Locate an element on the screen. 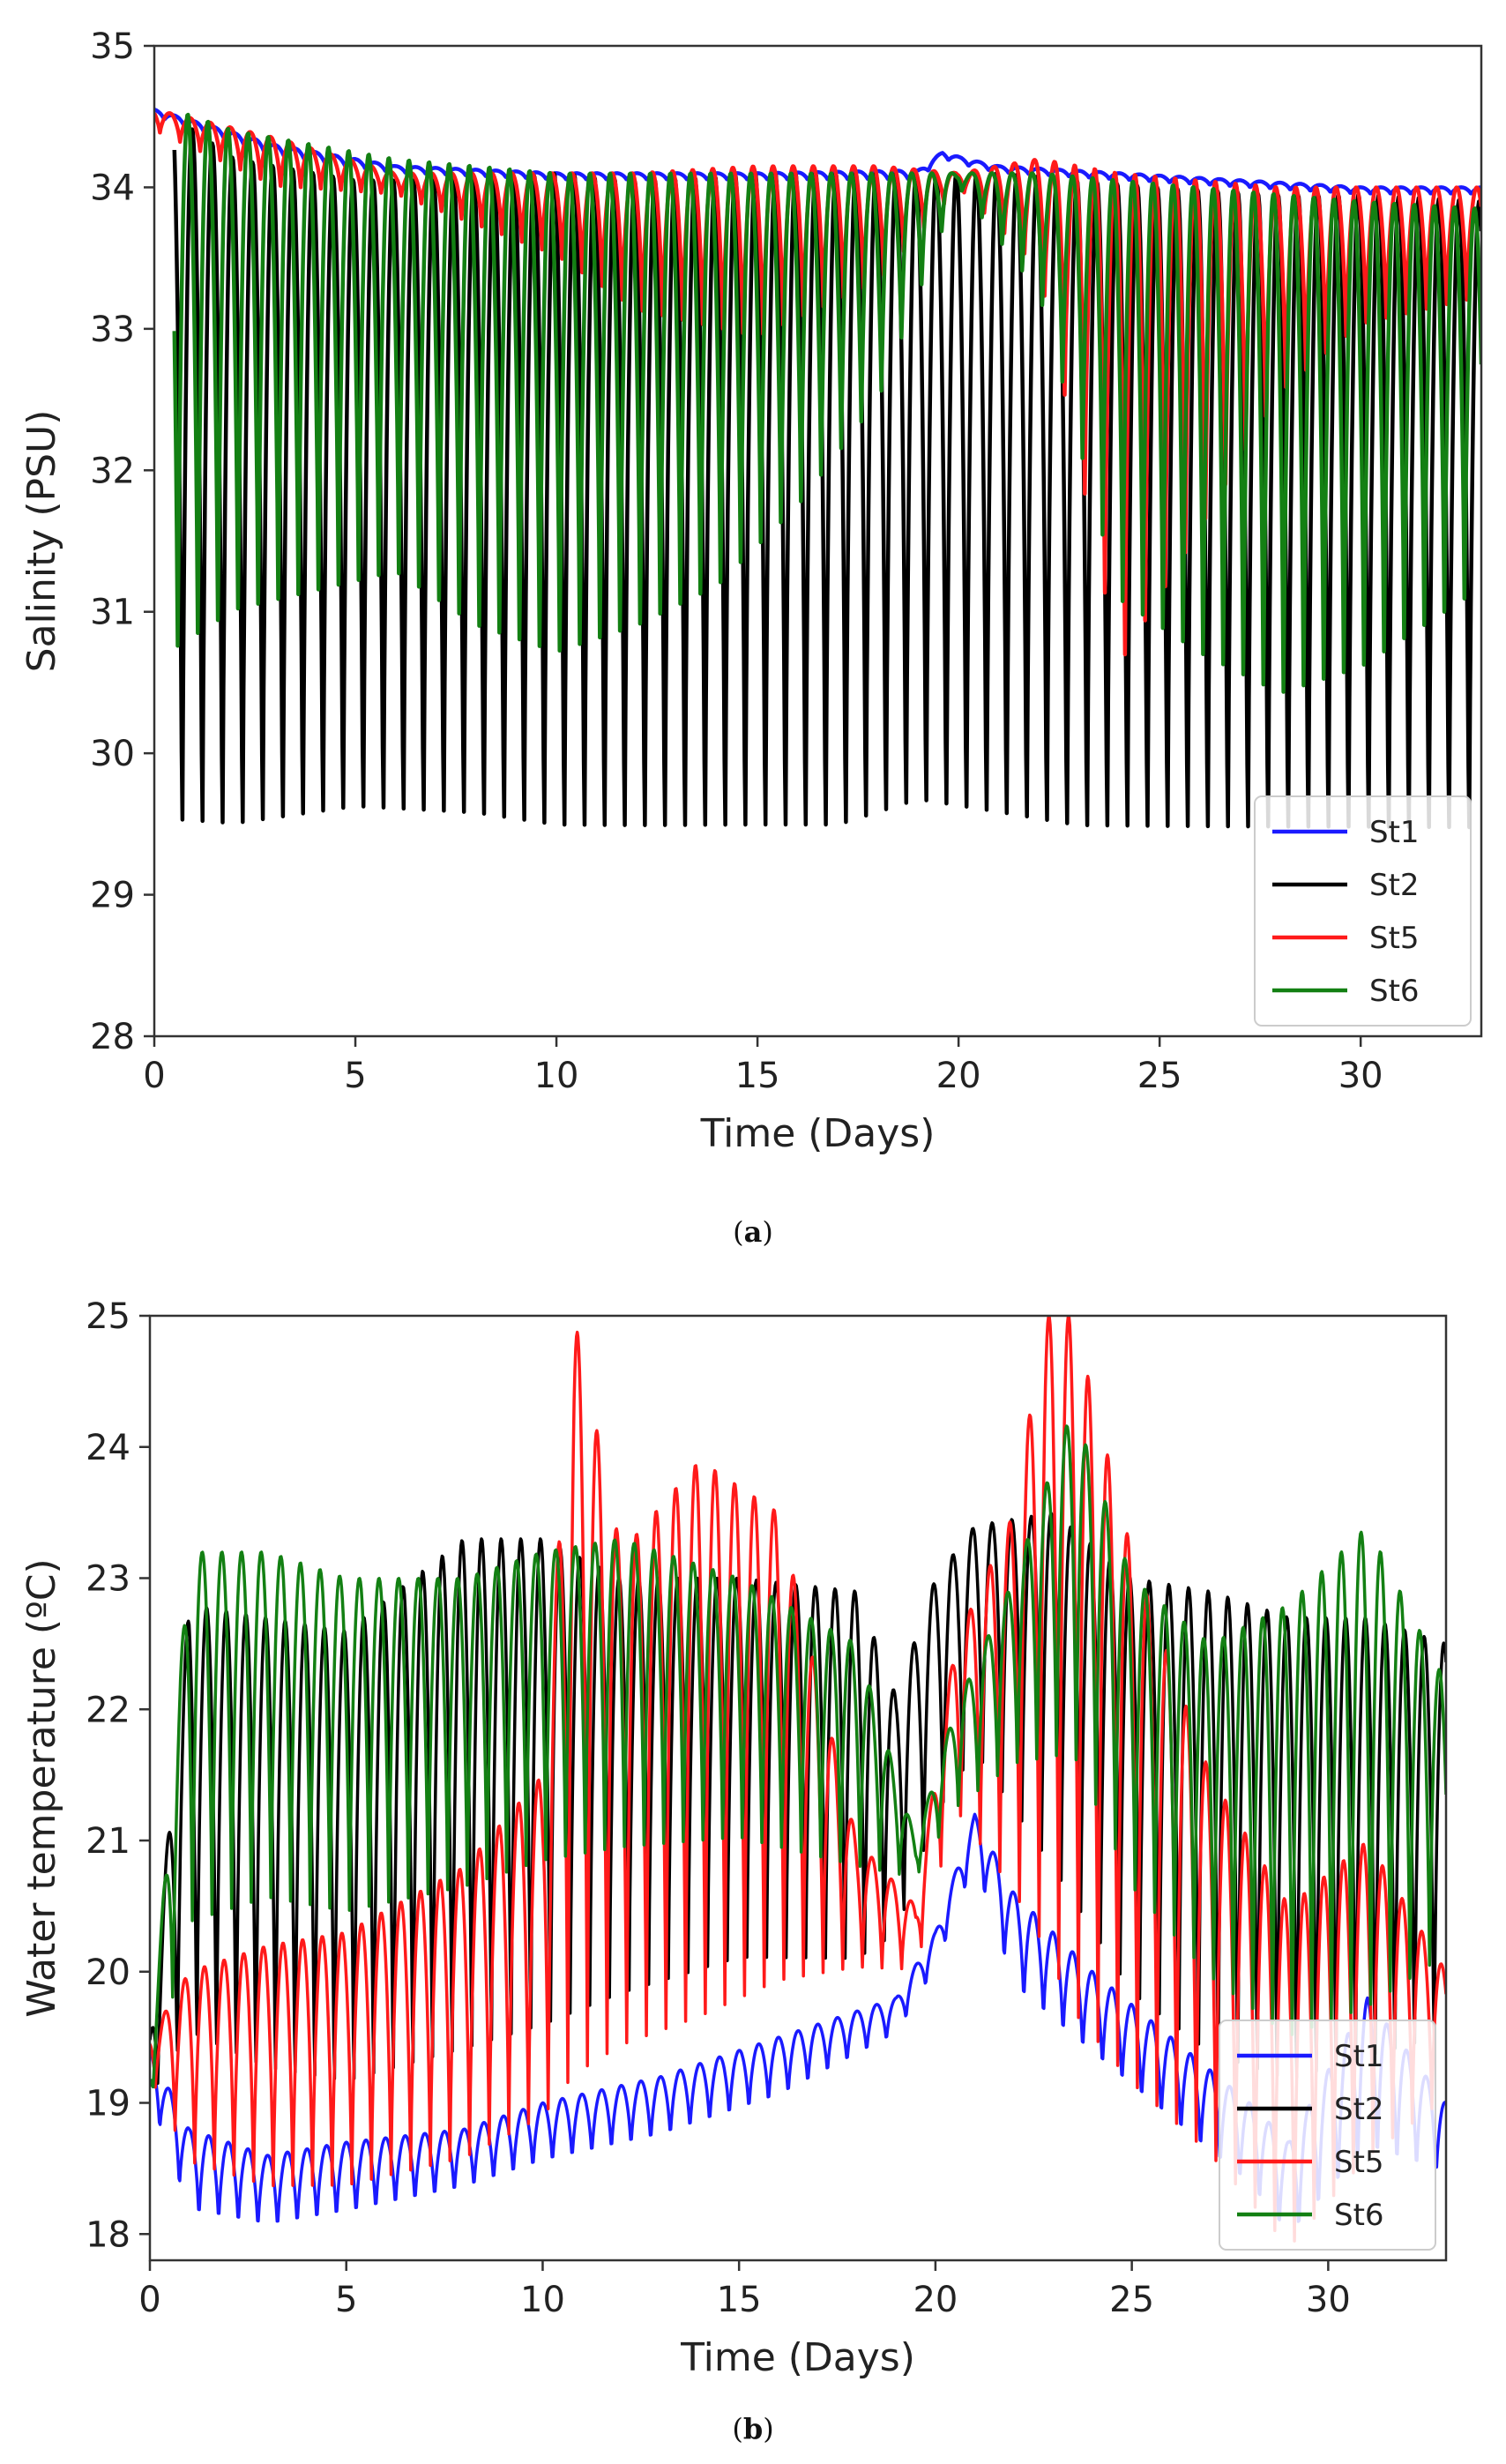 The height and width of the screenshot is (2464, 1506). x-tick-label-b-25: 25 is located at coordinates (1131, 2300).